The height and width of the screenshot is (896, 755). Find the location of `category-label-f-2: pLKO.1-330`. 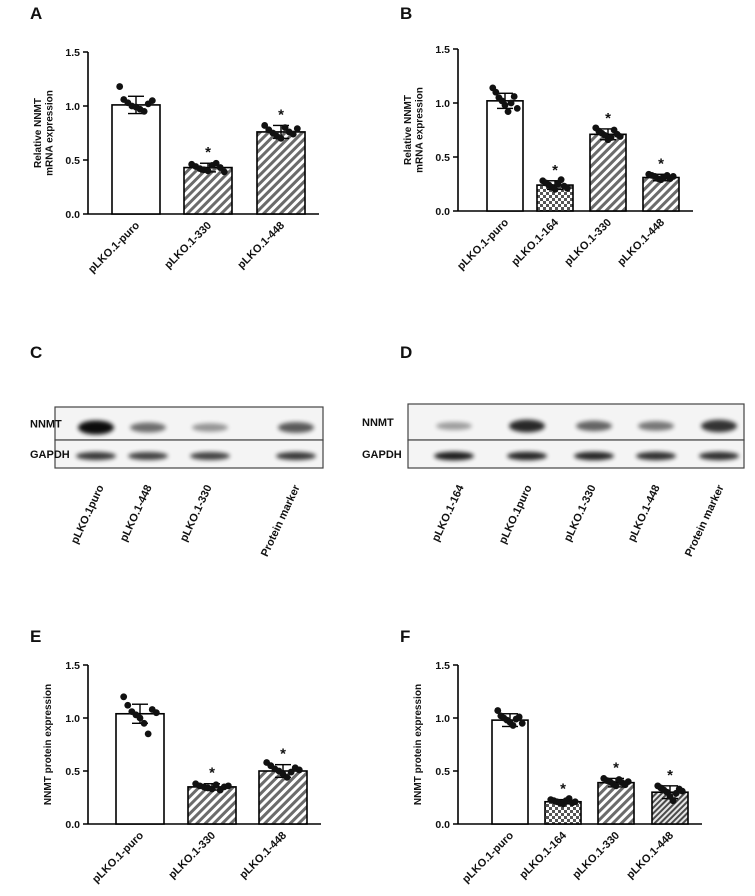

category-label-f-2: pLKO.1-330 is located at coordinates (596, 856).